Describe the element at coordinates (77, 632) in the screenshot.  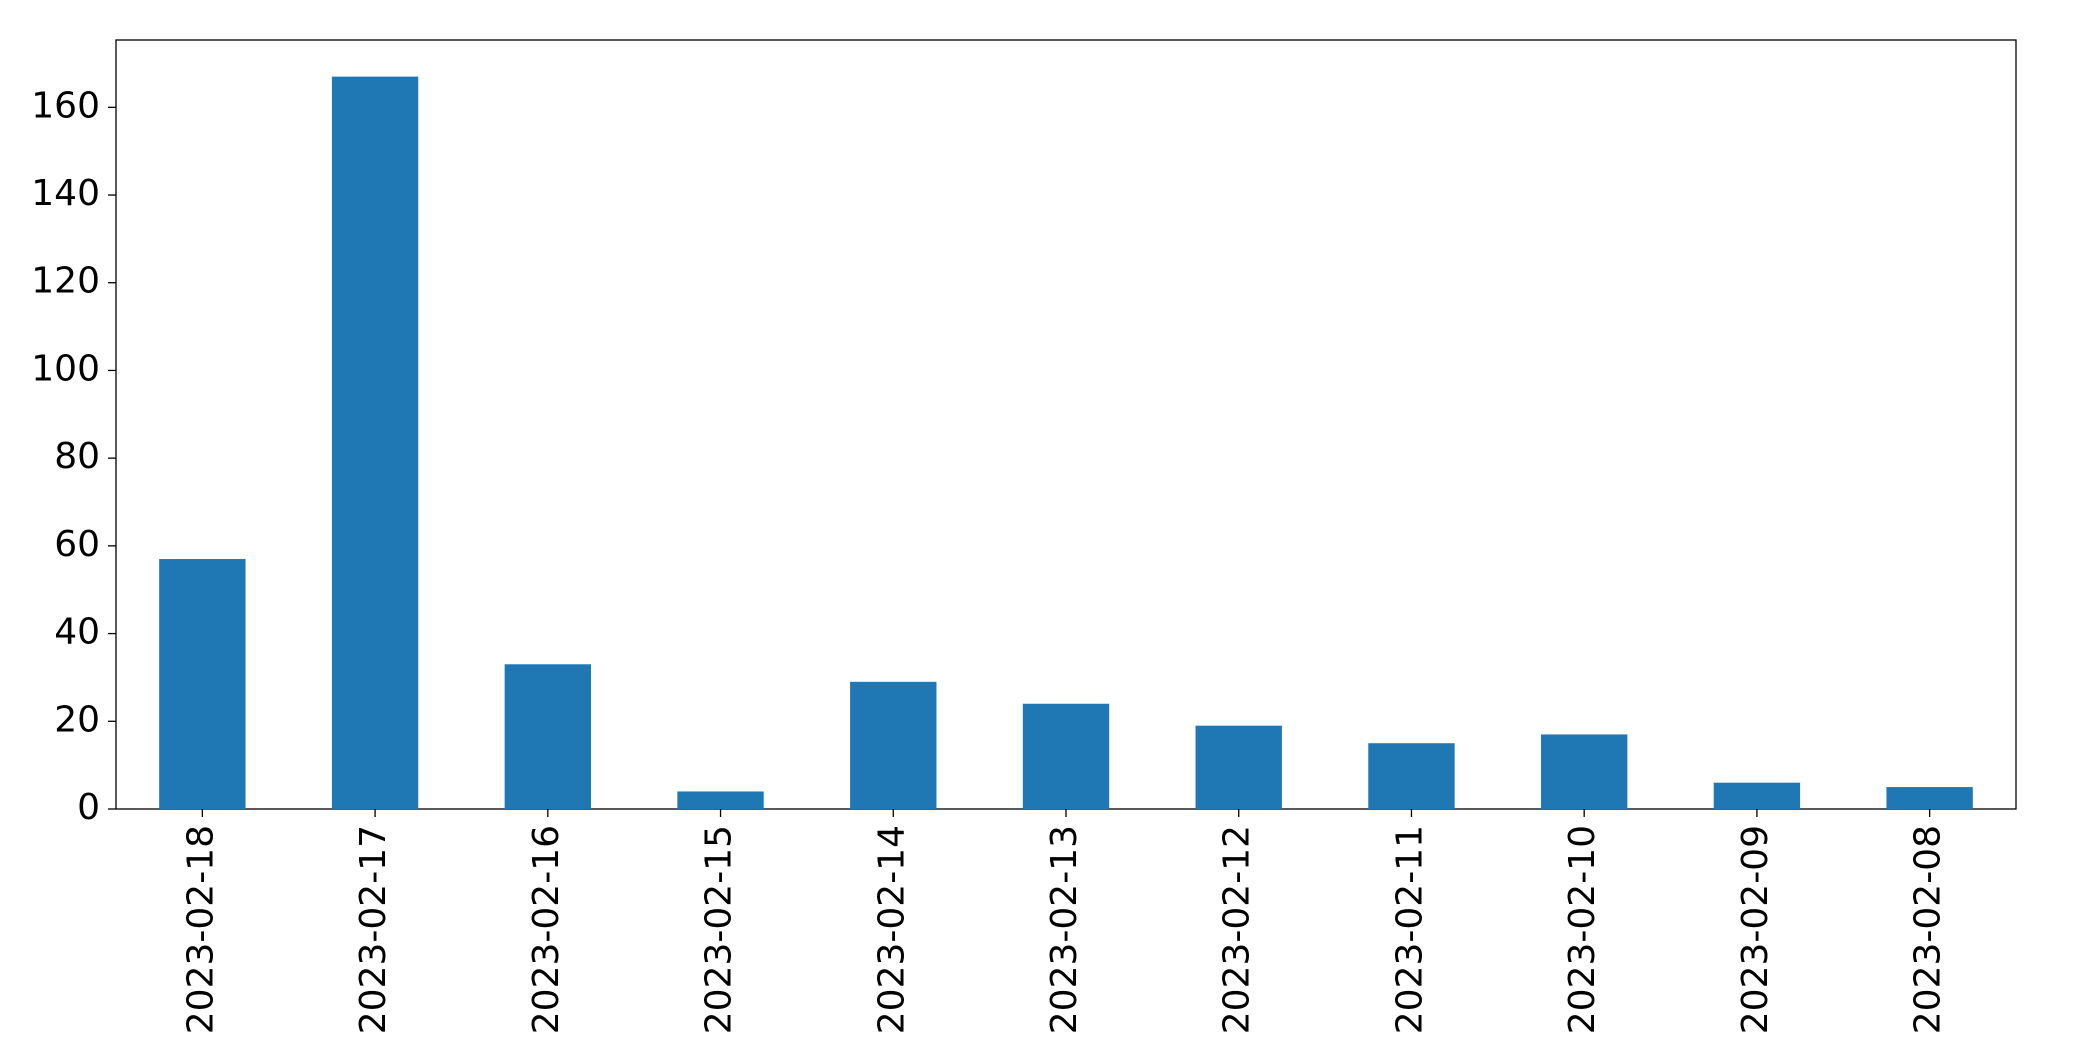
I see `y-tick-label: 40` at that location.